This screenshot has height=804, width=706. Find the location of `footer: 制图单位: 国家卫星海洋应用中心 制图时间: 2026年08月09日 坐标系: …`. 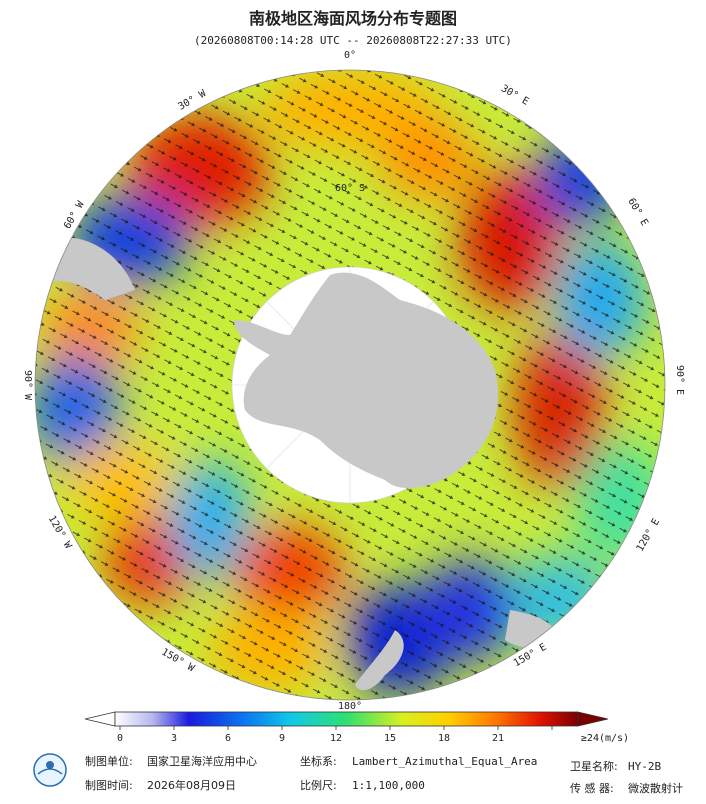

footer: 制图单位: 国家卫星海洋应用中心 制图时间: 2026年08月09日 坐标系: … is located at coordinates (358, 774).